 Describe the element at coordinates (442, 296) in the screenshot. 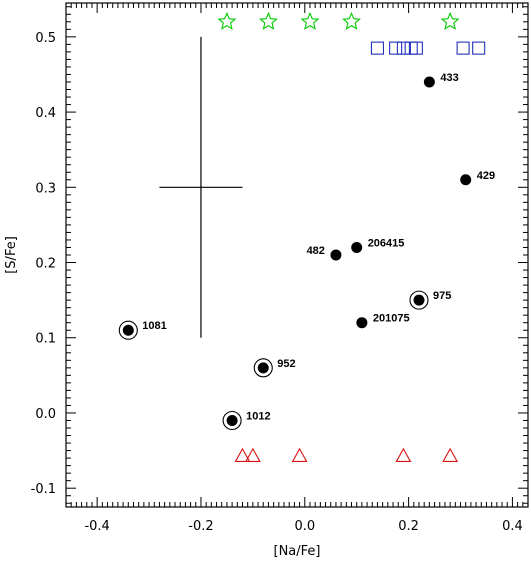

I see `point-label: 975` at that location.